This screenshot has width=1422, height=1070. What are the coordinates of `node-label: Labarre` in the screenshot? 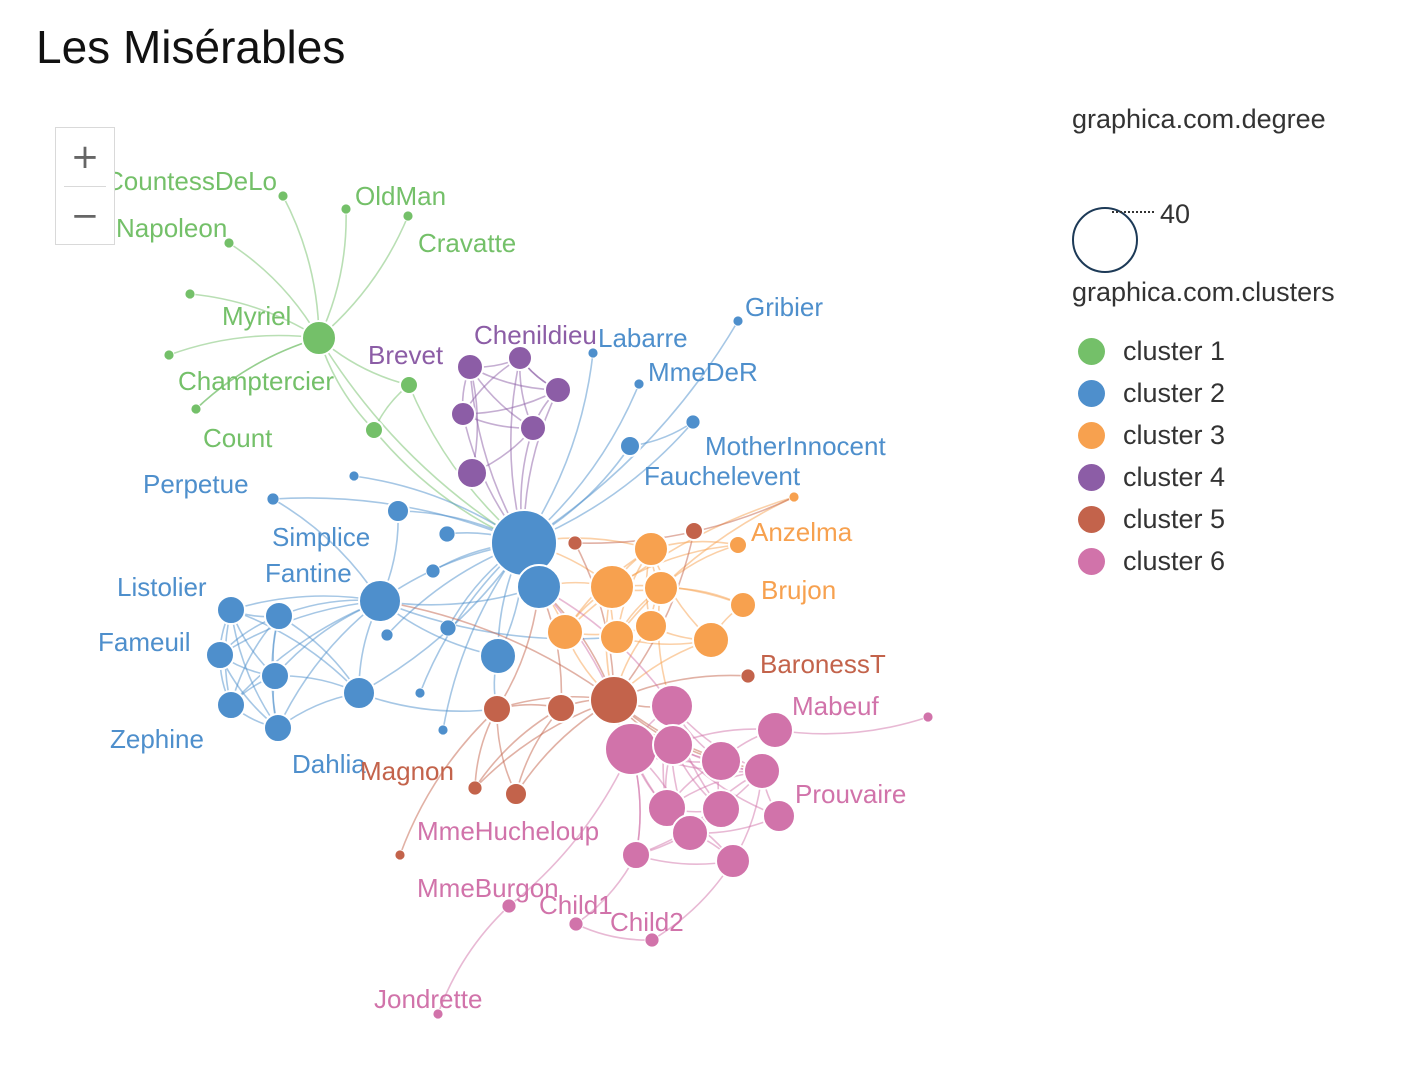 It's located at (643, 338).